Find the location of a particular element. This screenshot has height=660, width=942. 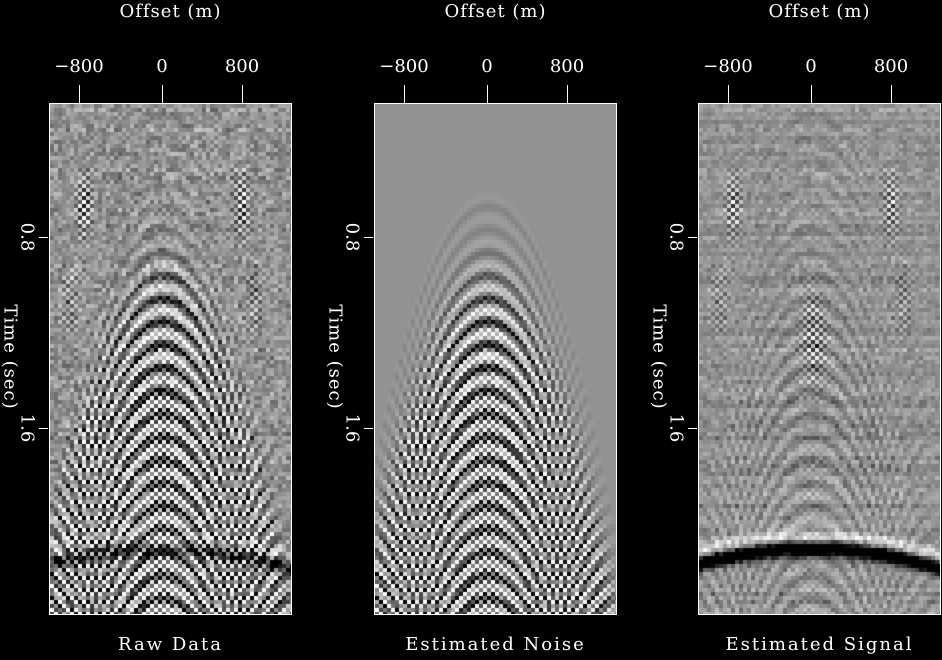

panel-caption: Estimated Signal is located at coordinates (819, 644).